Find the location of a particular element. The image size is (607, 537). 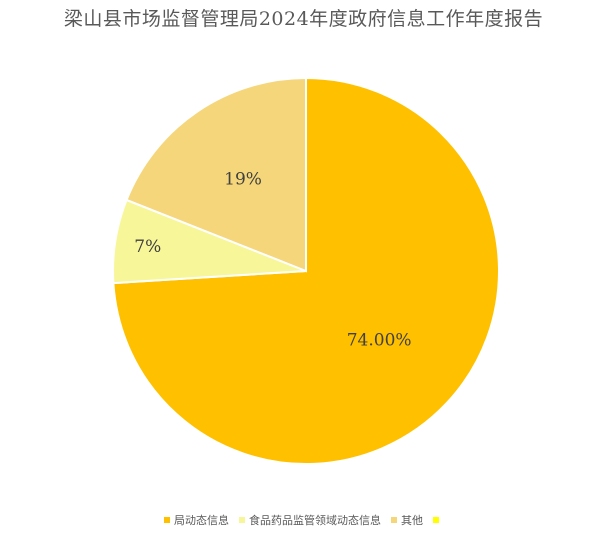

legend-item-2: 其他 is located at coordinates (407, 520).